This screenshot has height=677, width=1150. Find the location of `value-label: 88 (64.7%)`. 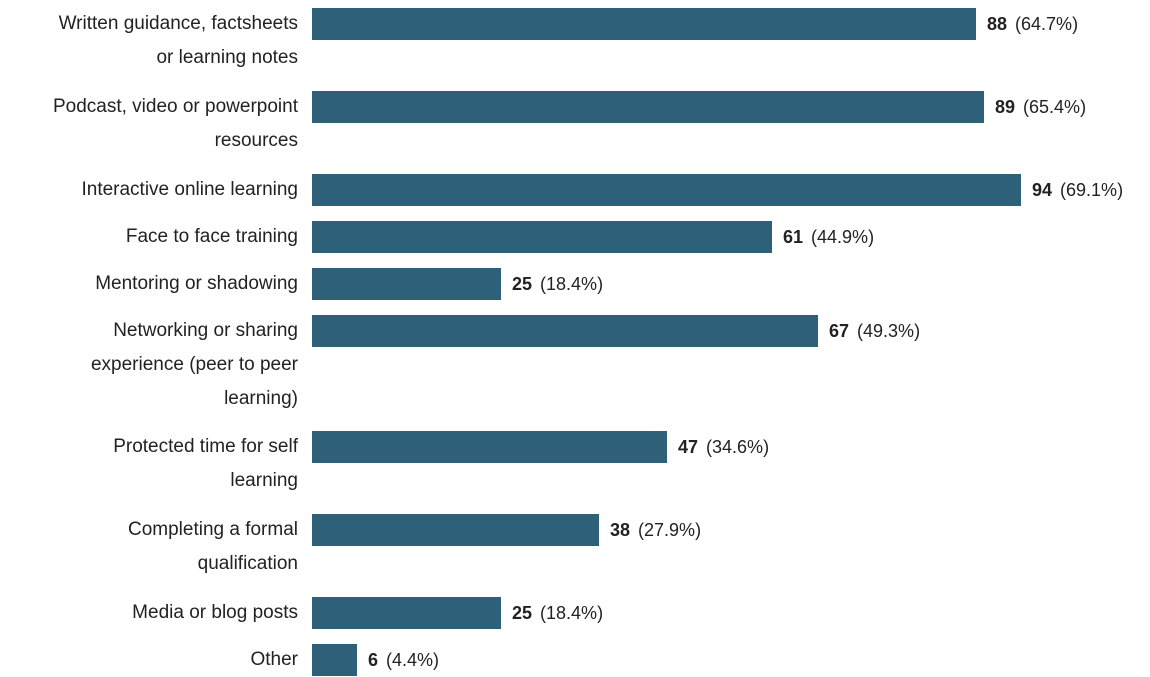

value-label: 88 (64.7%) is located at coordinates (1032, 24).